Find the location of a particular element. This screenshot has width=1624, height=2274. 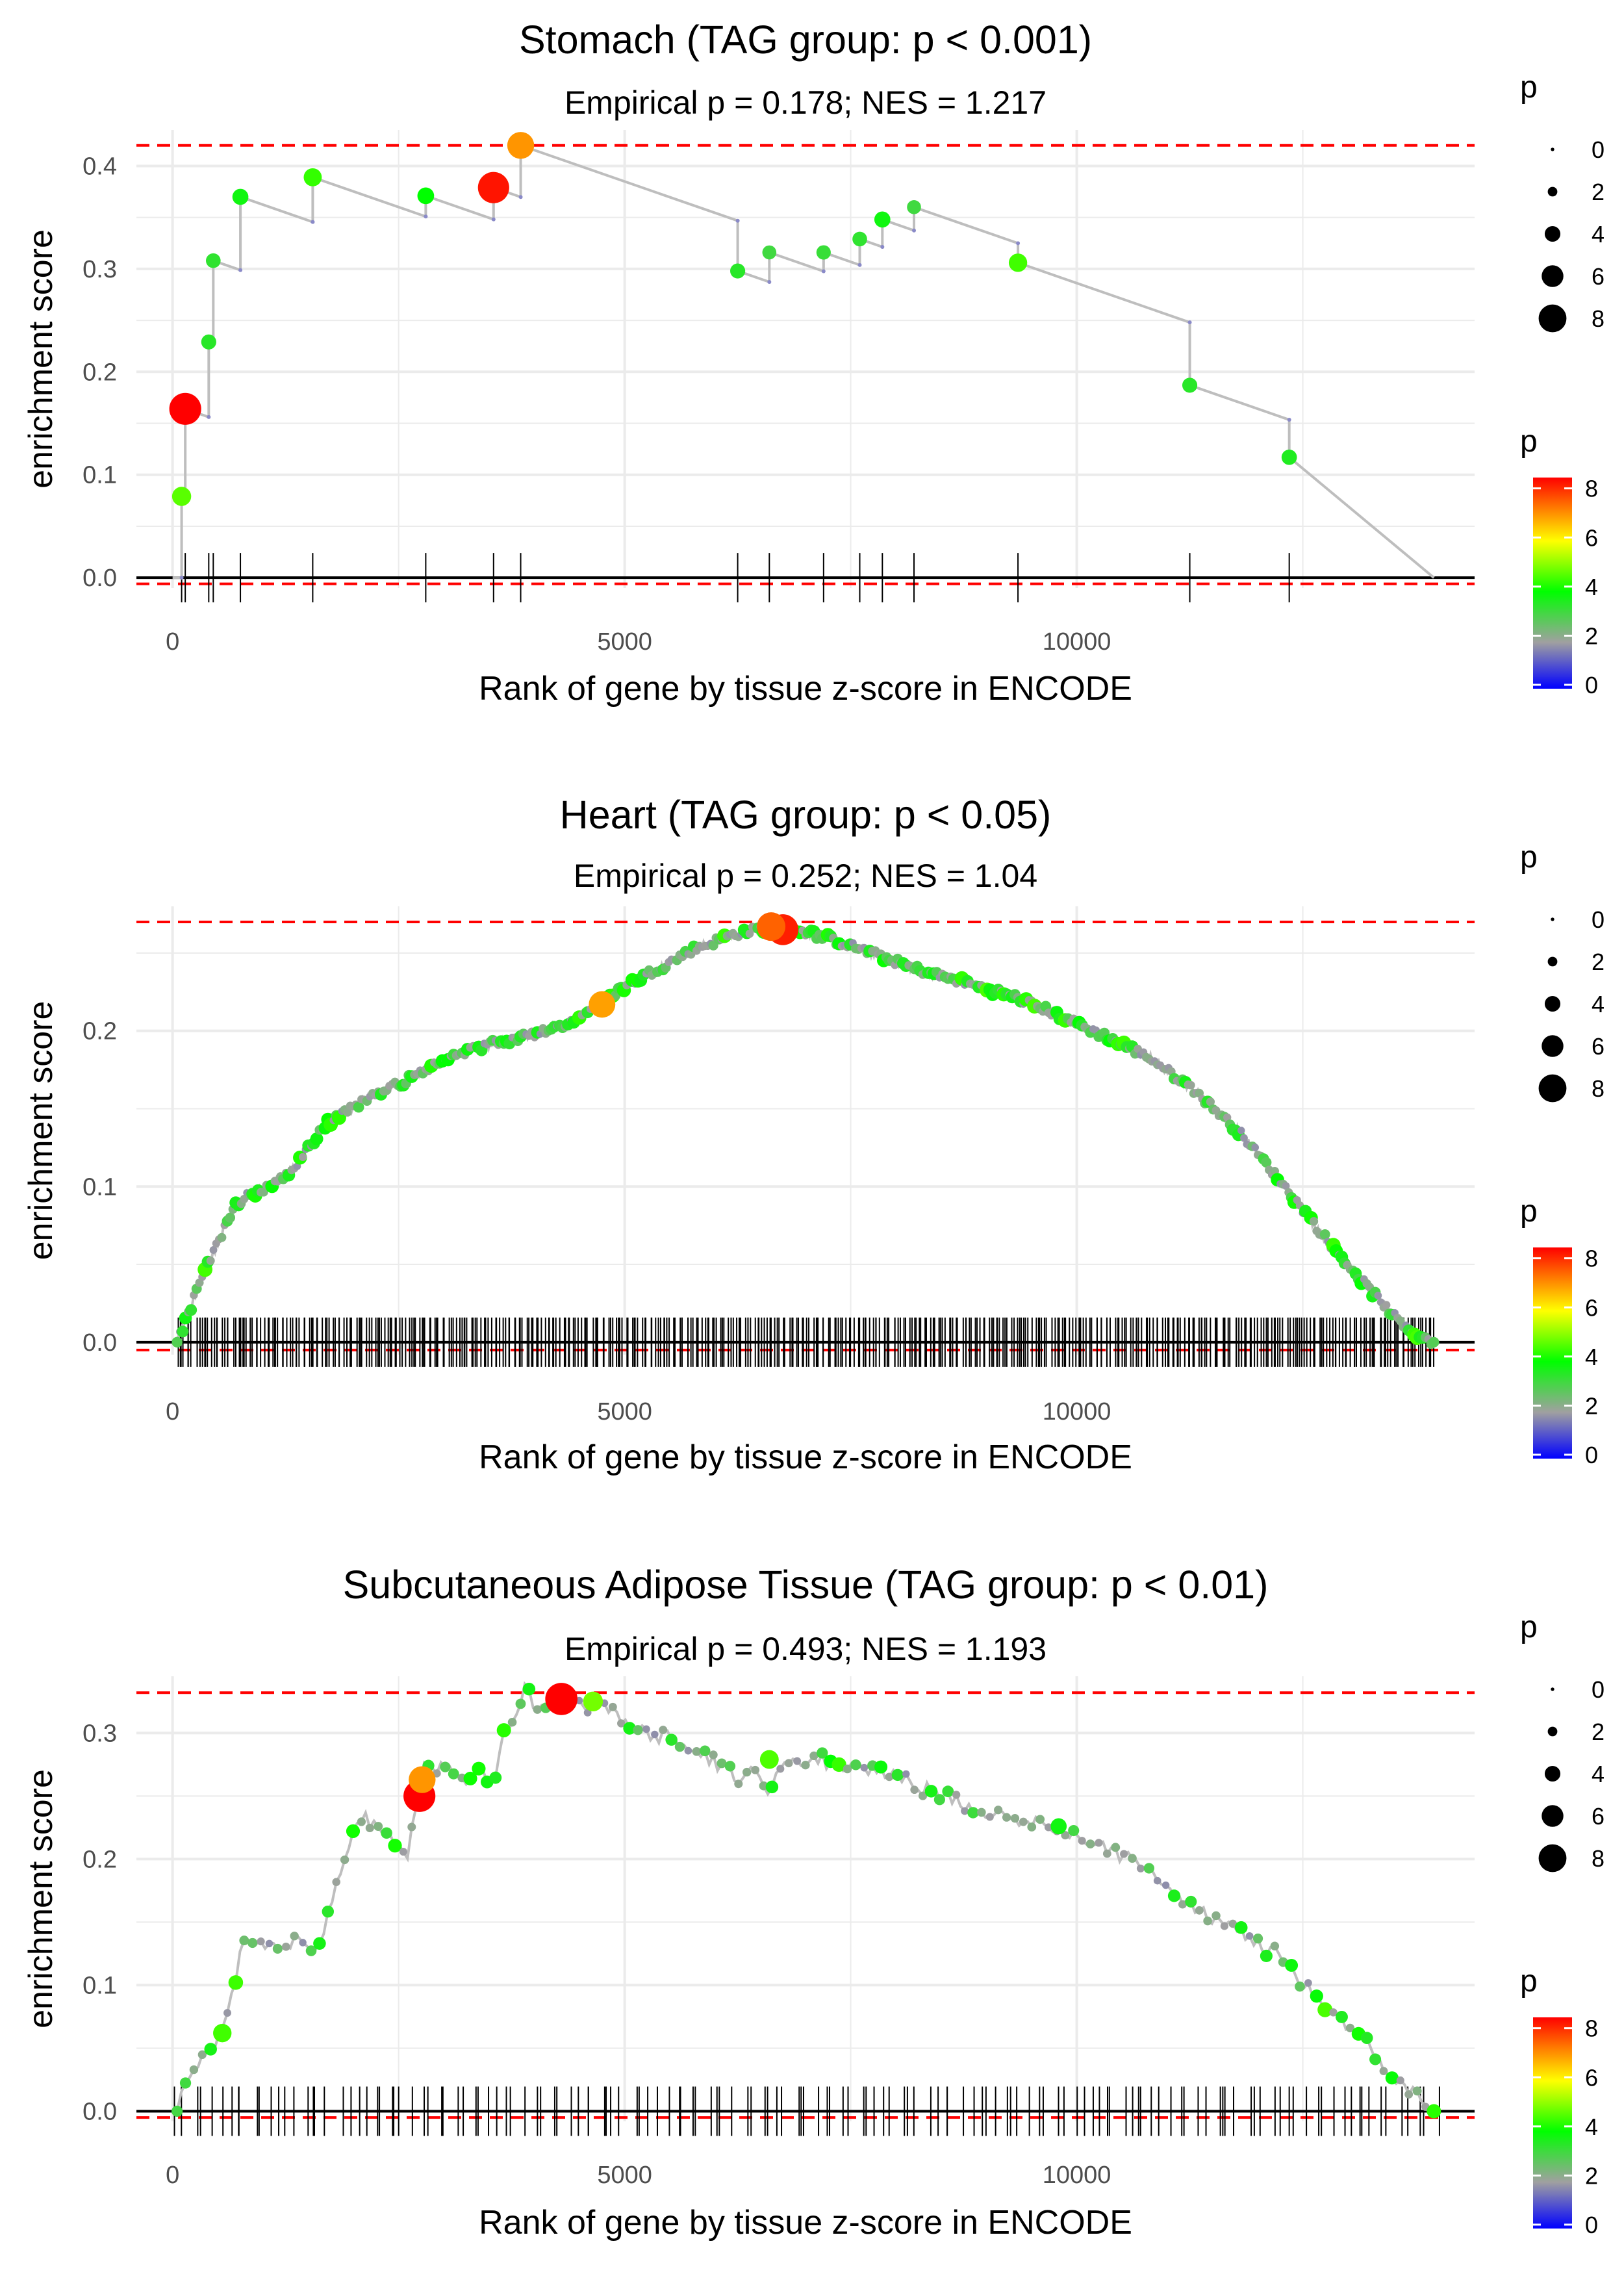

y-tick-label: 0.4 is located at coordinates (99, 166).